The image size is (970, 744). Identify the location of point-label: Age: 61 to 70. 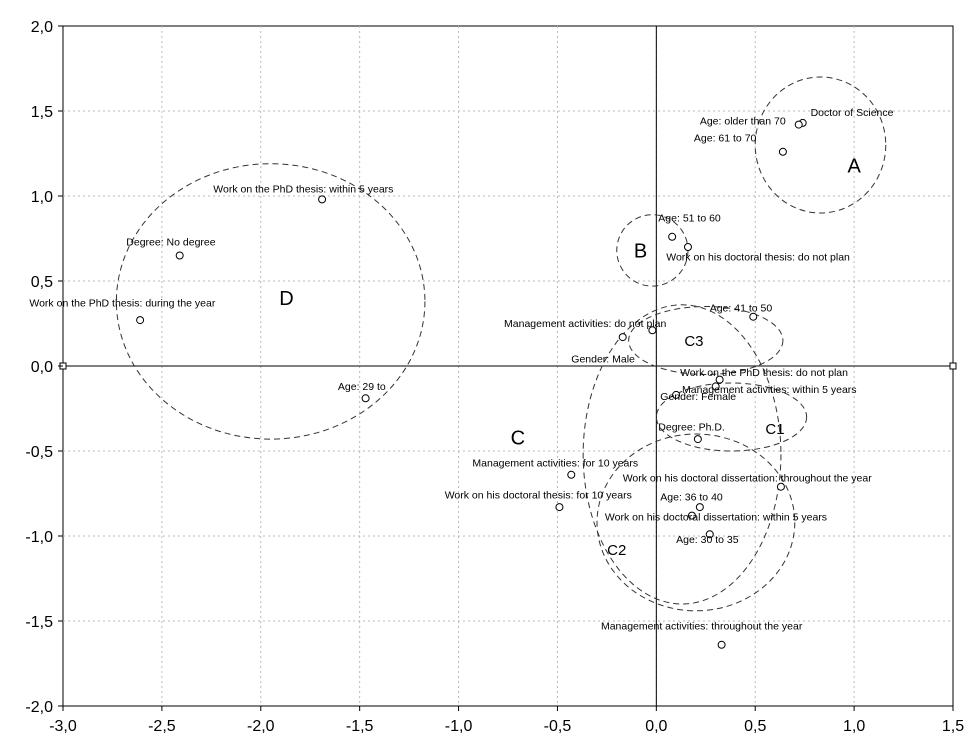
(725, 139).